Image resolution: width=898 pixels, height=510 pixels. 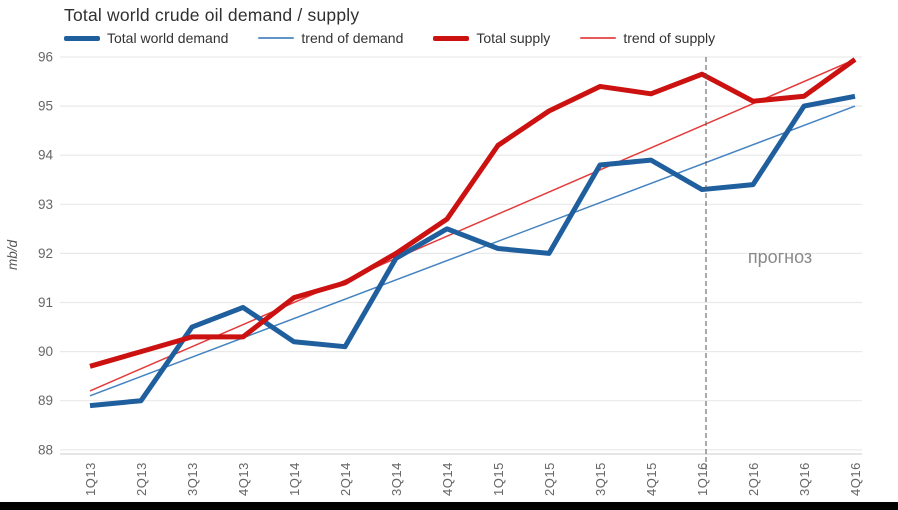 I want to click on legend-item-total-supply: Total supply, so click(x=491, y=38).